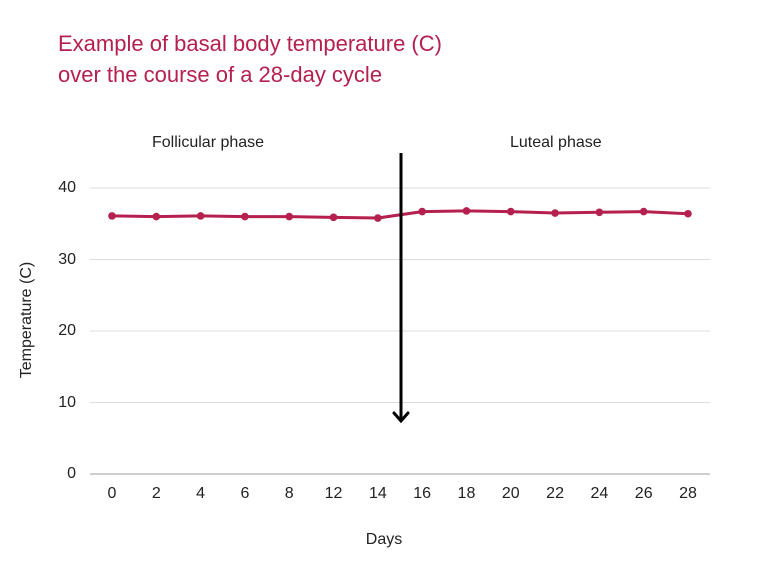  What do you see at coordinates (556, 142) in the screenshot?
I see `luteal-phase-label: Luteal phase` at bounding box center [556, 142].